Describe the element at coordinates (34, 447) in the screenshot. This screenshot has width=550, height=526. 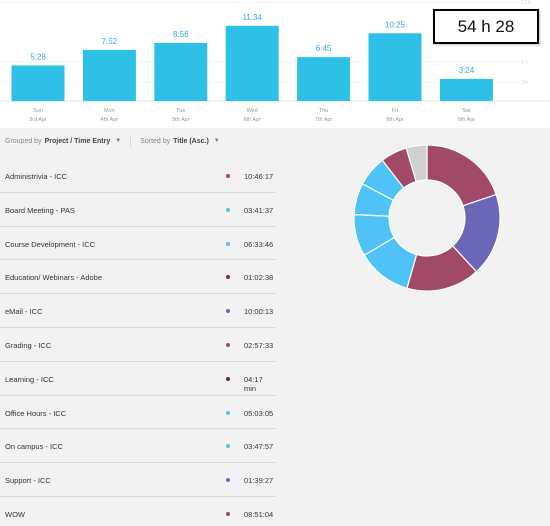
I see `entry-name: On campus - ICC` at that location.